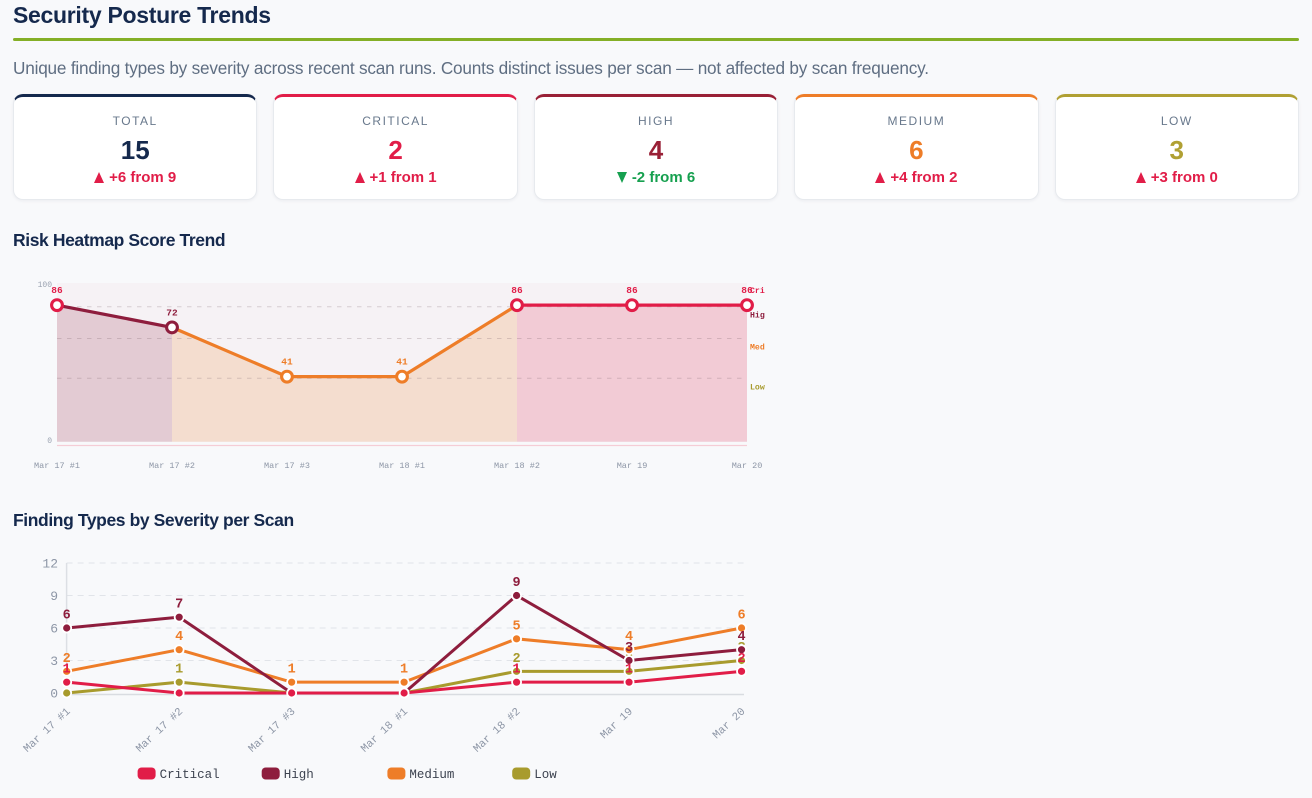 The width and height of the screenshot is (1312, 798). I want to click on svg-text: Medium, so click(431, 775).